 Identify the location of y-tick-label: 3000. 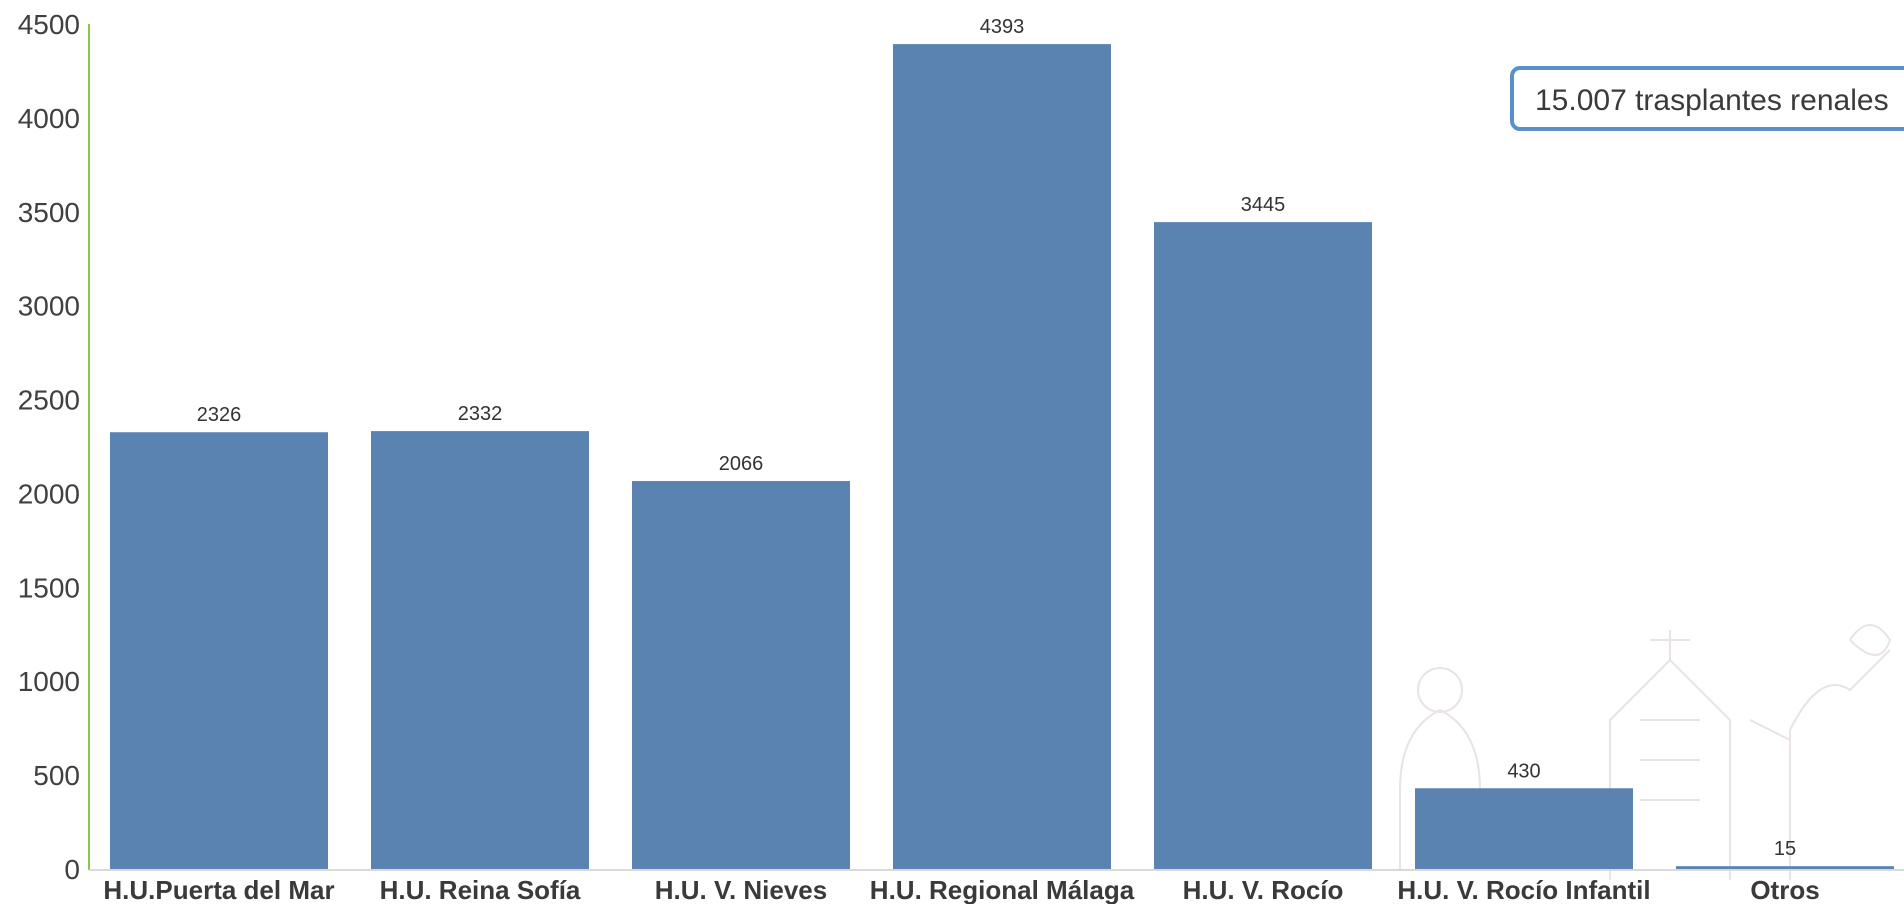
(49, 306).